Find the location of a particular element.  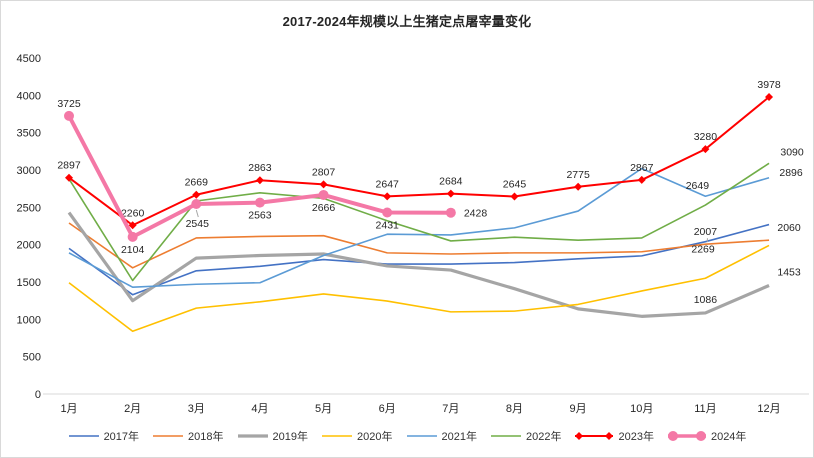

series-line-2018 is located at coordinates (419, 245).